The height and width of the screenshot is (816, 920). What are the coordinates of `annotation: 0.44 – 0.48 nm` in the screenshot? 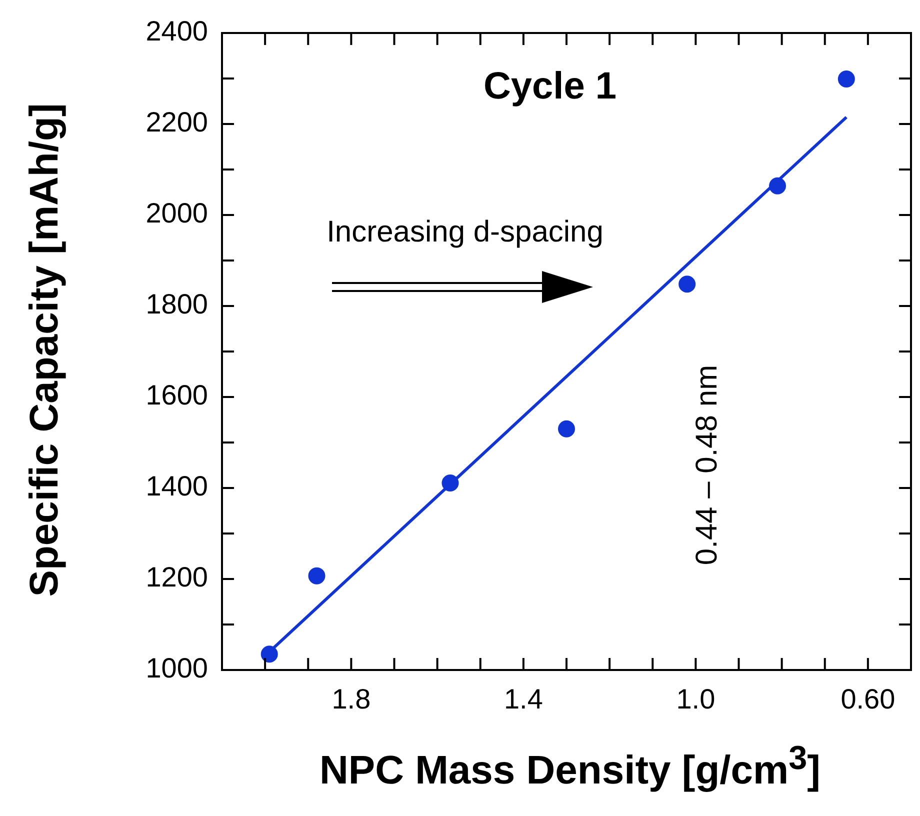 It's located at (707, 465).